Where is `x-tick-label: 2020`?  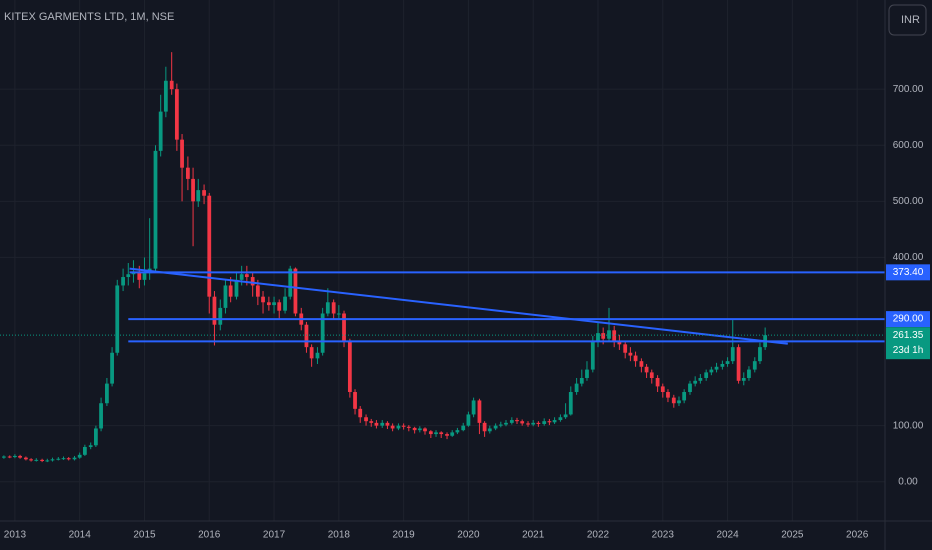
x-tick-label: 2020 is located at coordinates (468, 535).